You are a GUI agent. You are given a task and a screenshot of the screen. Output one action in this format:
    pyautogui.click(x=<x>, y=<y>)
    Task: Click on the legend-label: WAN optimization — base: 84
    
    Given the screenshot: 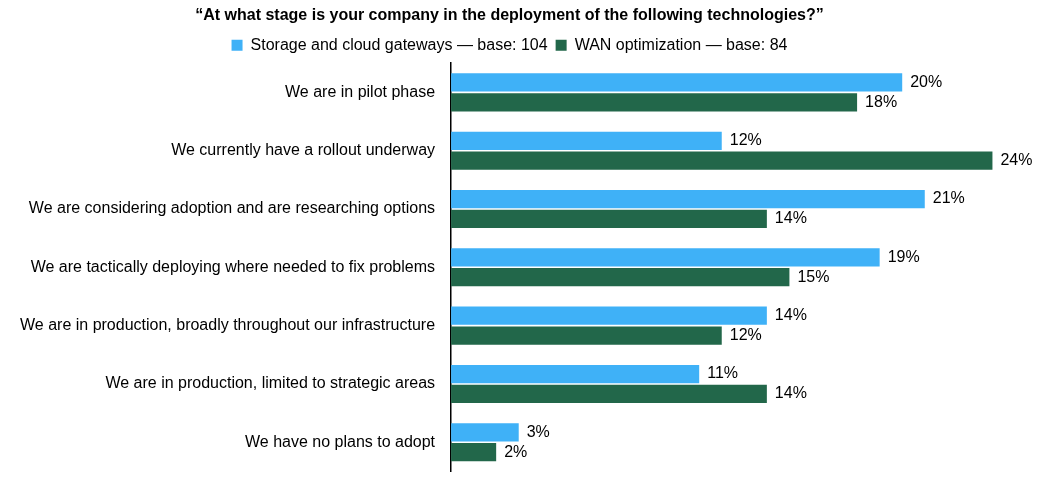 What is the action you would take?
    pyautogui.click(x=681, y=44)
    